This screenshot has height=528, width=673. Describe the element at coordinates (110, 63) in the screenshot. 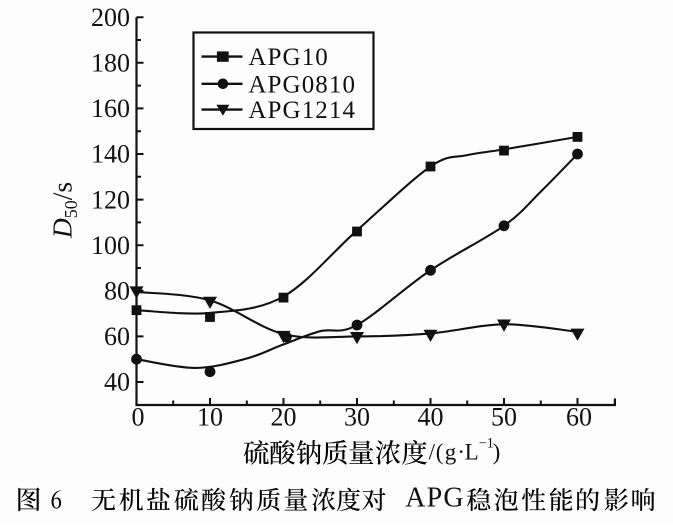

I see `svg-text: 180` at that location.